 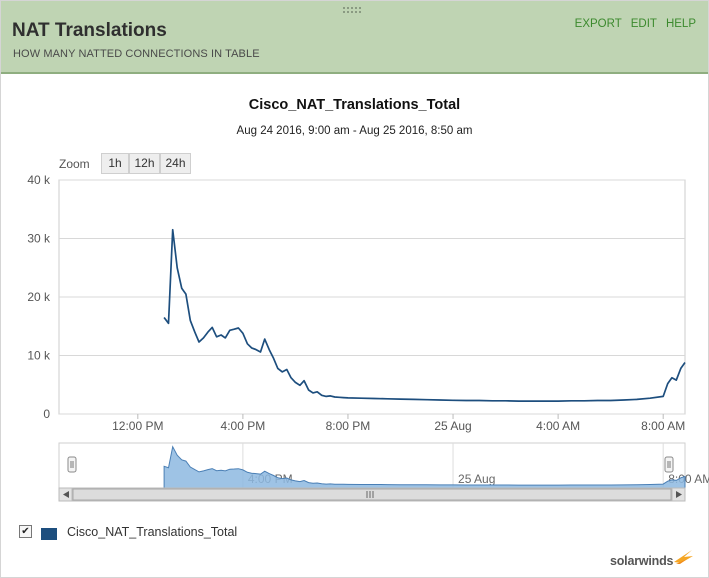 I want to click on x-tick-label: 8:00 AM, so click(x=663, y=426).